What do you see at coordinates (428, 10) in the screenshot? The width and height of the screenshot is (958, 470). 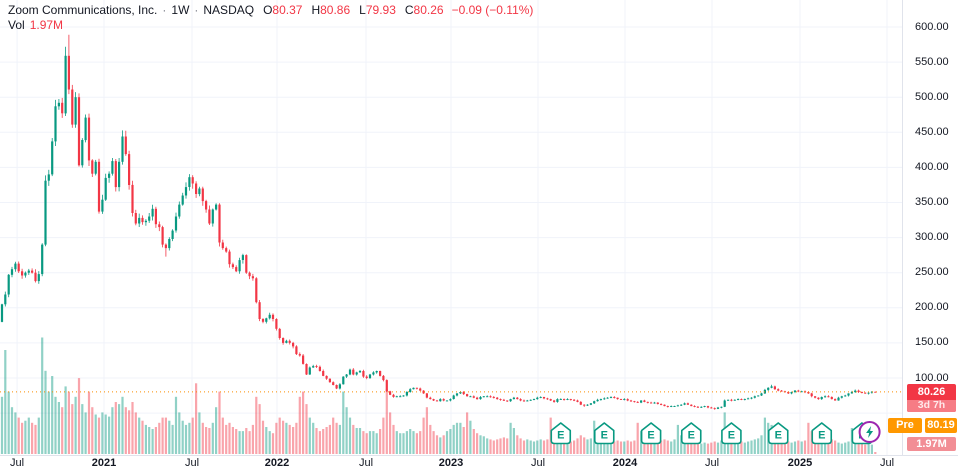 I see `close-value: 80.26` at bounding box center [428, 10].